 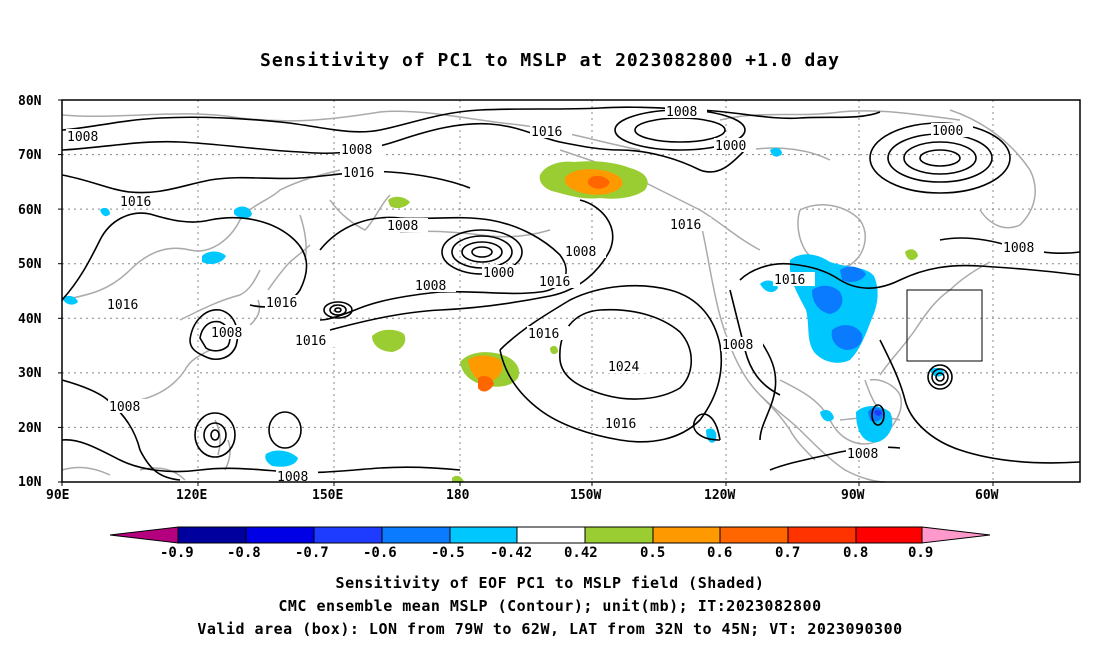 I want to click on lon-tick-label: 120E, so click(x=191, y=495).